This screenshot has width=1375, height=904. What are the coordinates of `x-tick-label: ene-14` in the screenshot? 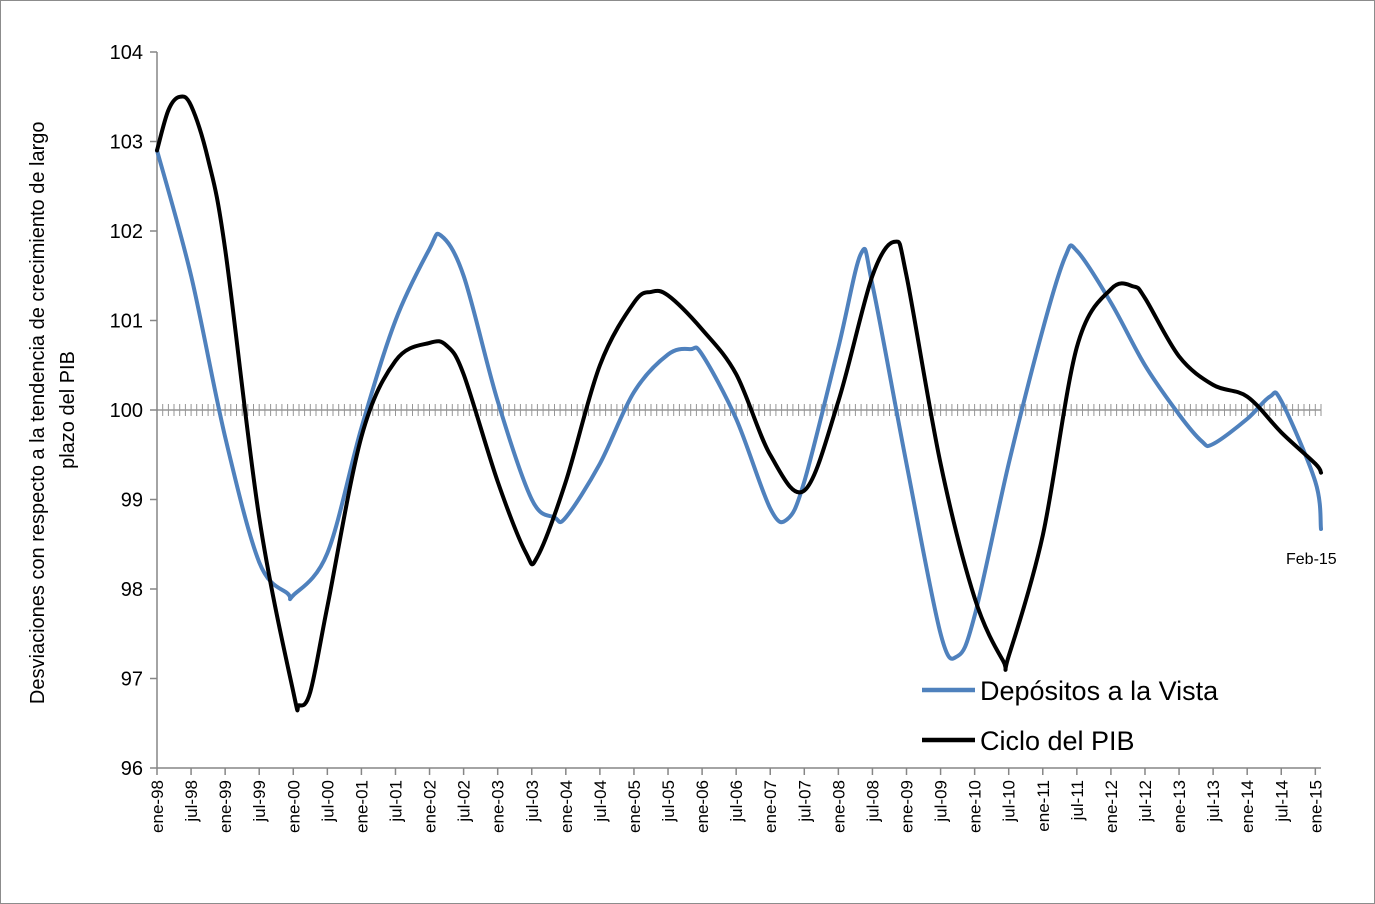 It's located at (1247, 806).